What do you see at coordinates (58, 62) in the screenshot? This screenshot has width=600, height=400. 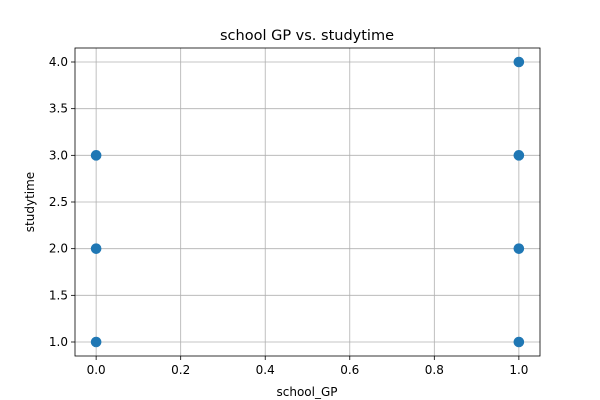 I see `y-tick-label: 4.0` at bounding box center [58, 62].